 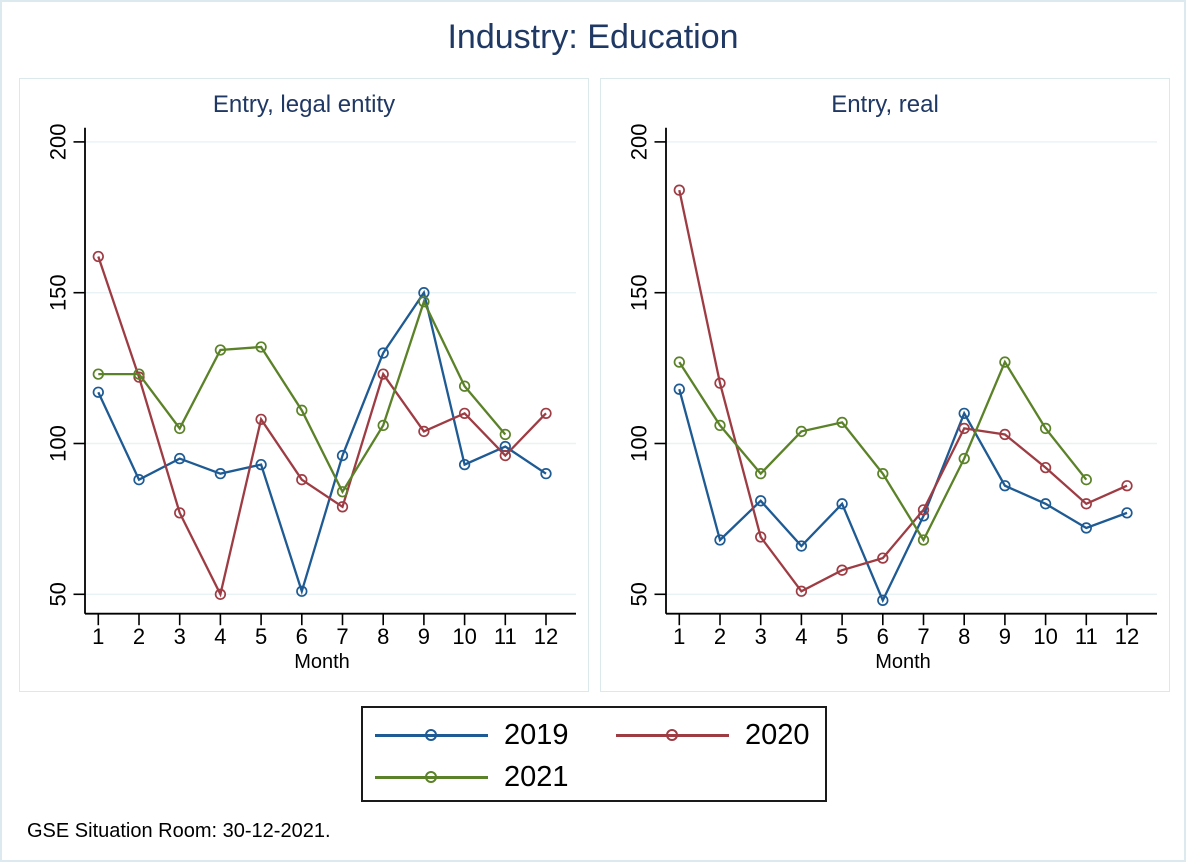 I want to click on x-tick-label-11: 11, so click(x=1086, y=636).